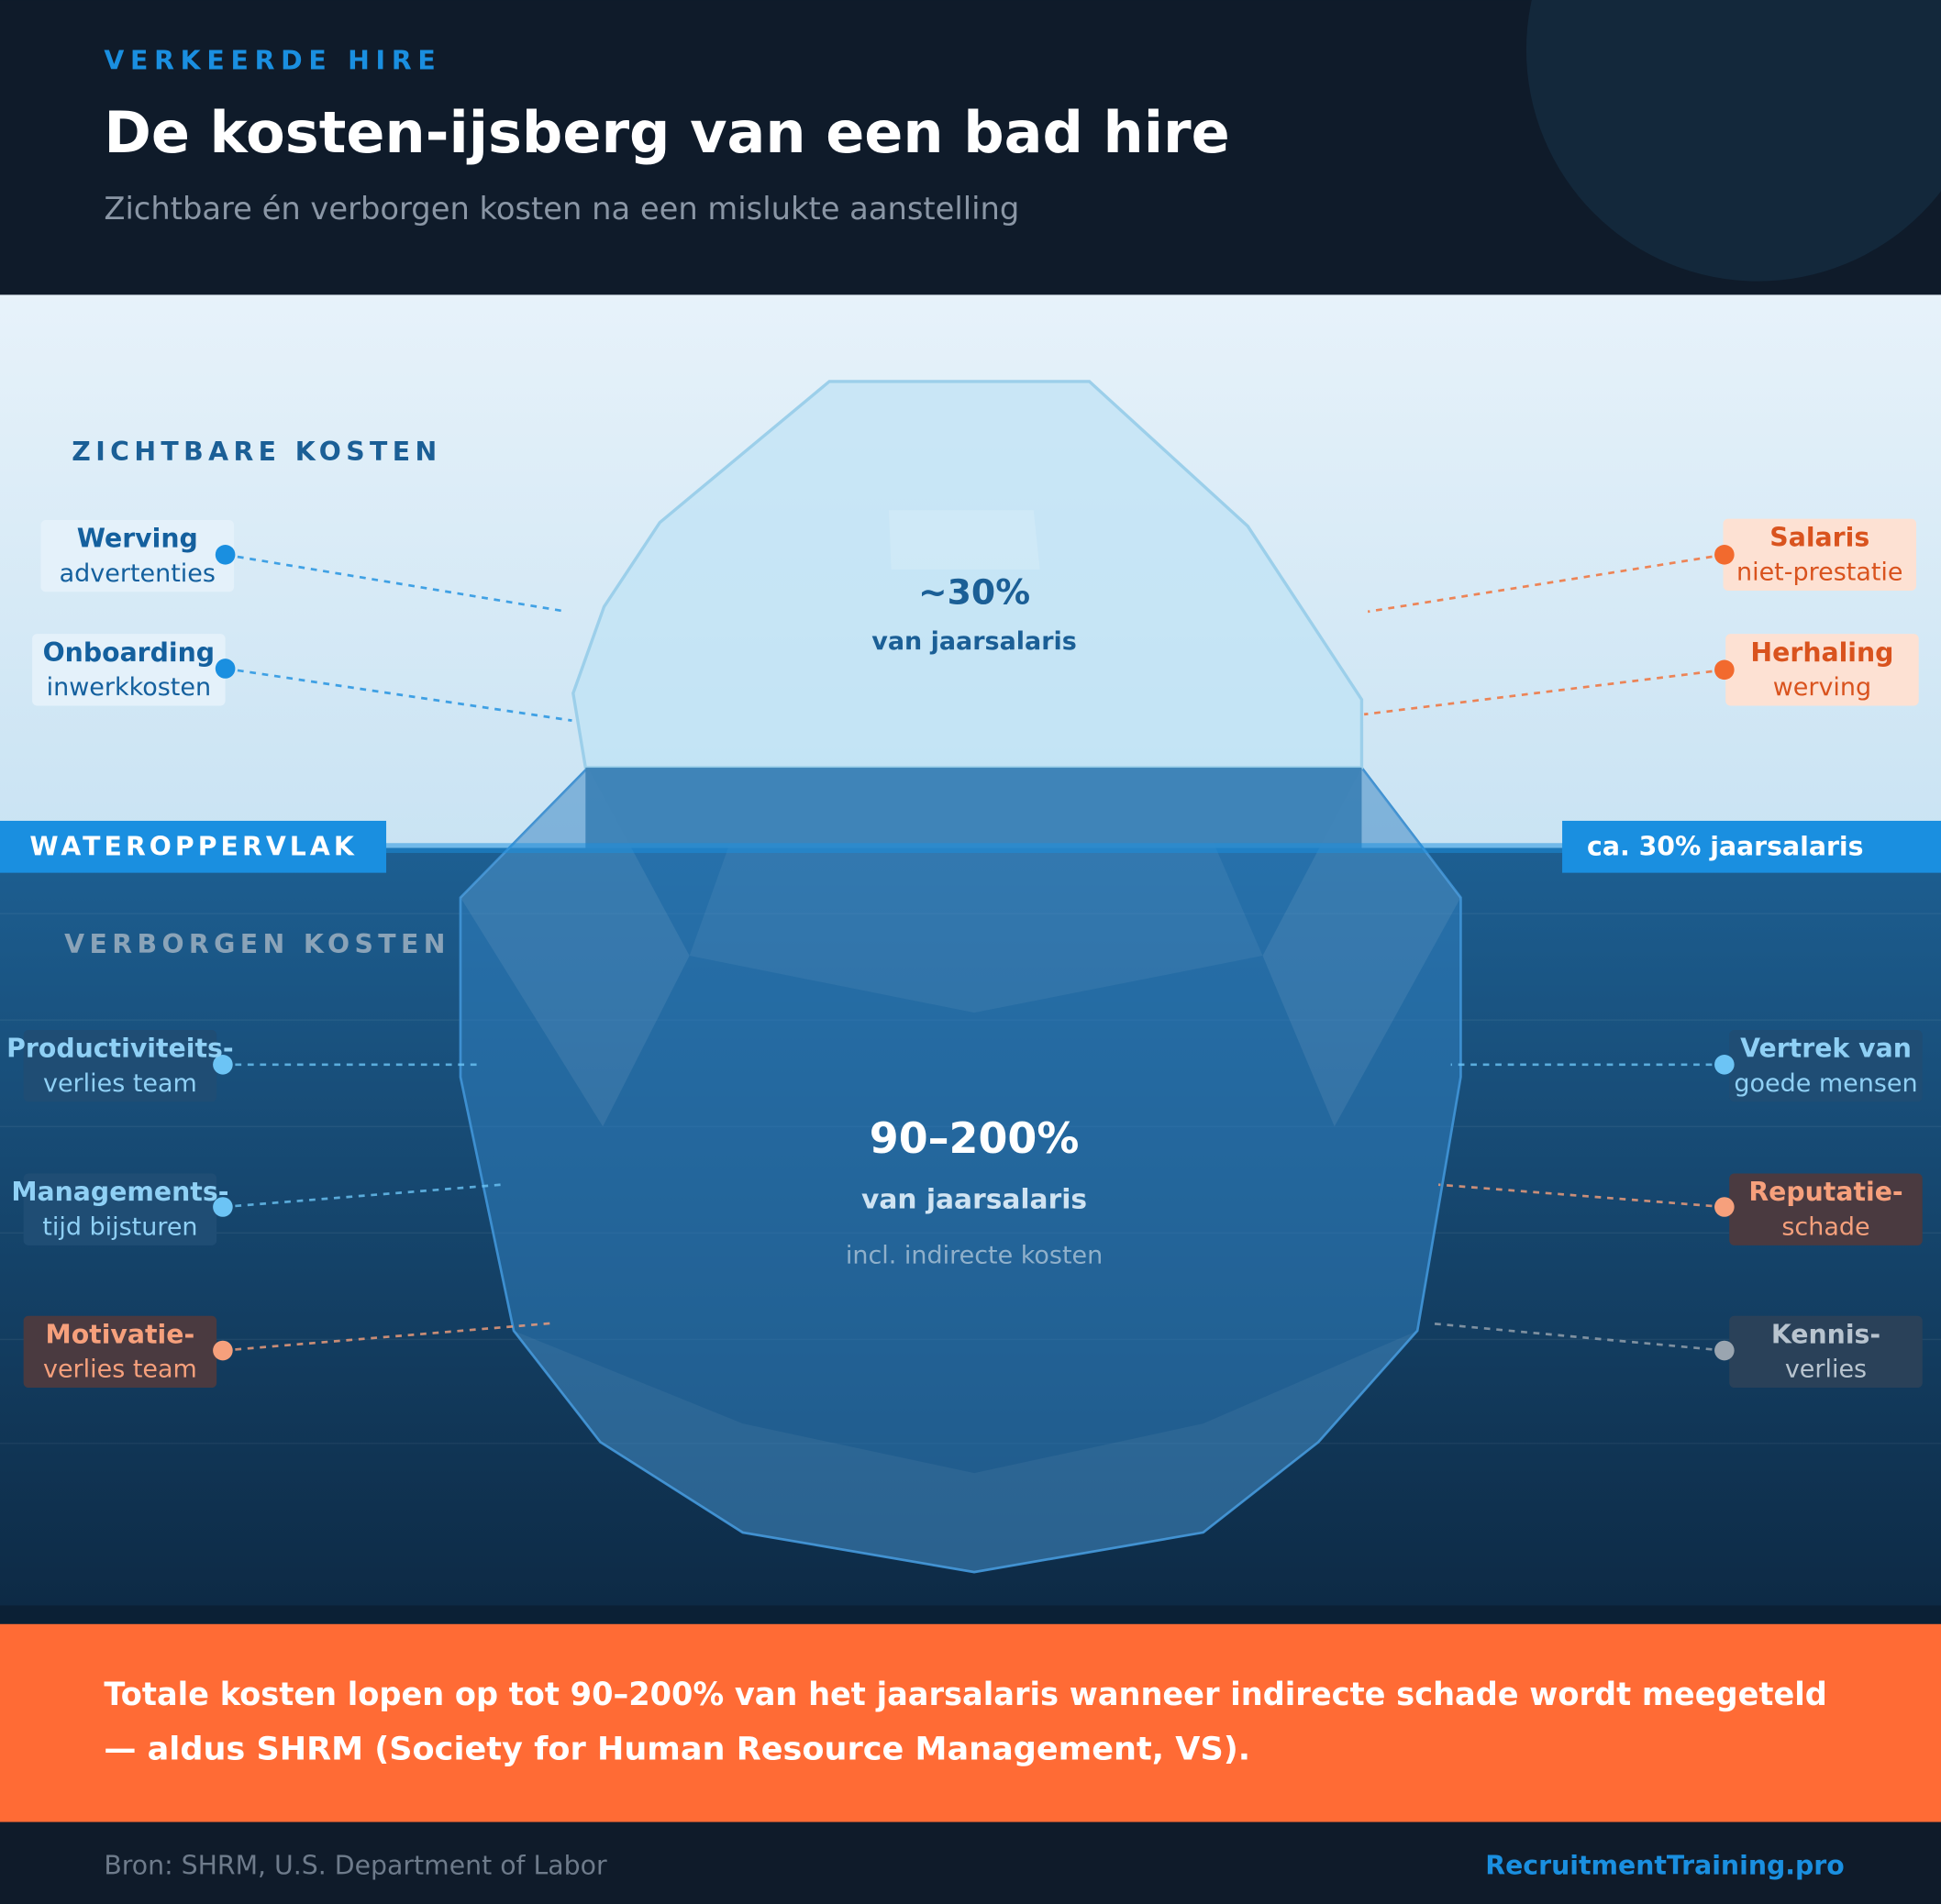  Describe the element at coordinates (1820, 573) in the screenshot. I see `label-sub: niet-prestatie` at that location.